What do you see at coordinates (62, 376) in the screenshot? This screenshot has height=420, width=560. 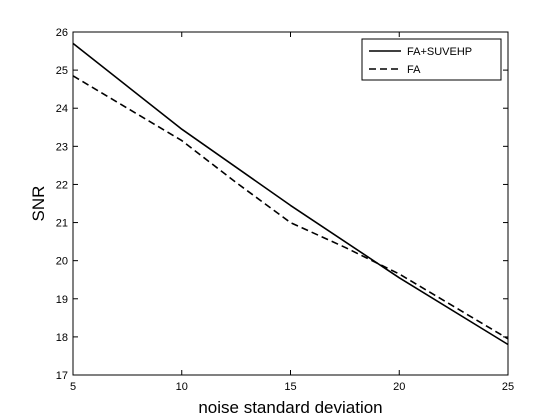 I see `y-tick-label: 17` at bounding box center [62, 376].